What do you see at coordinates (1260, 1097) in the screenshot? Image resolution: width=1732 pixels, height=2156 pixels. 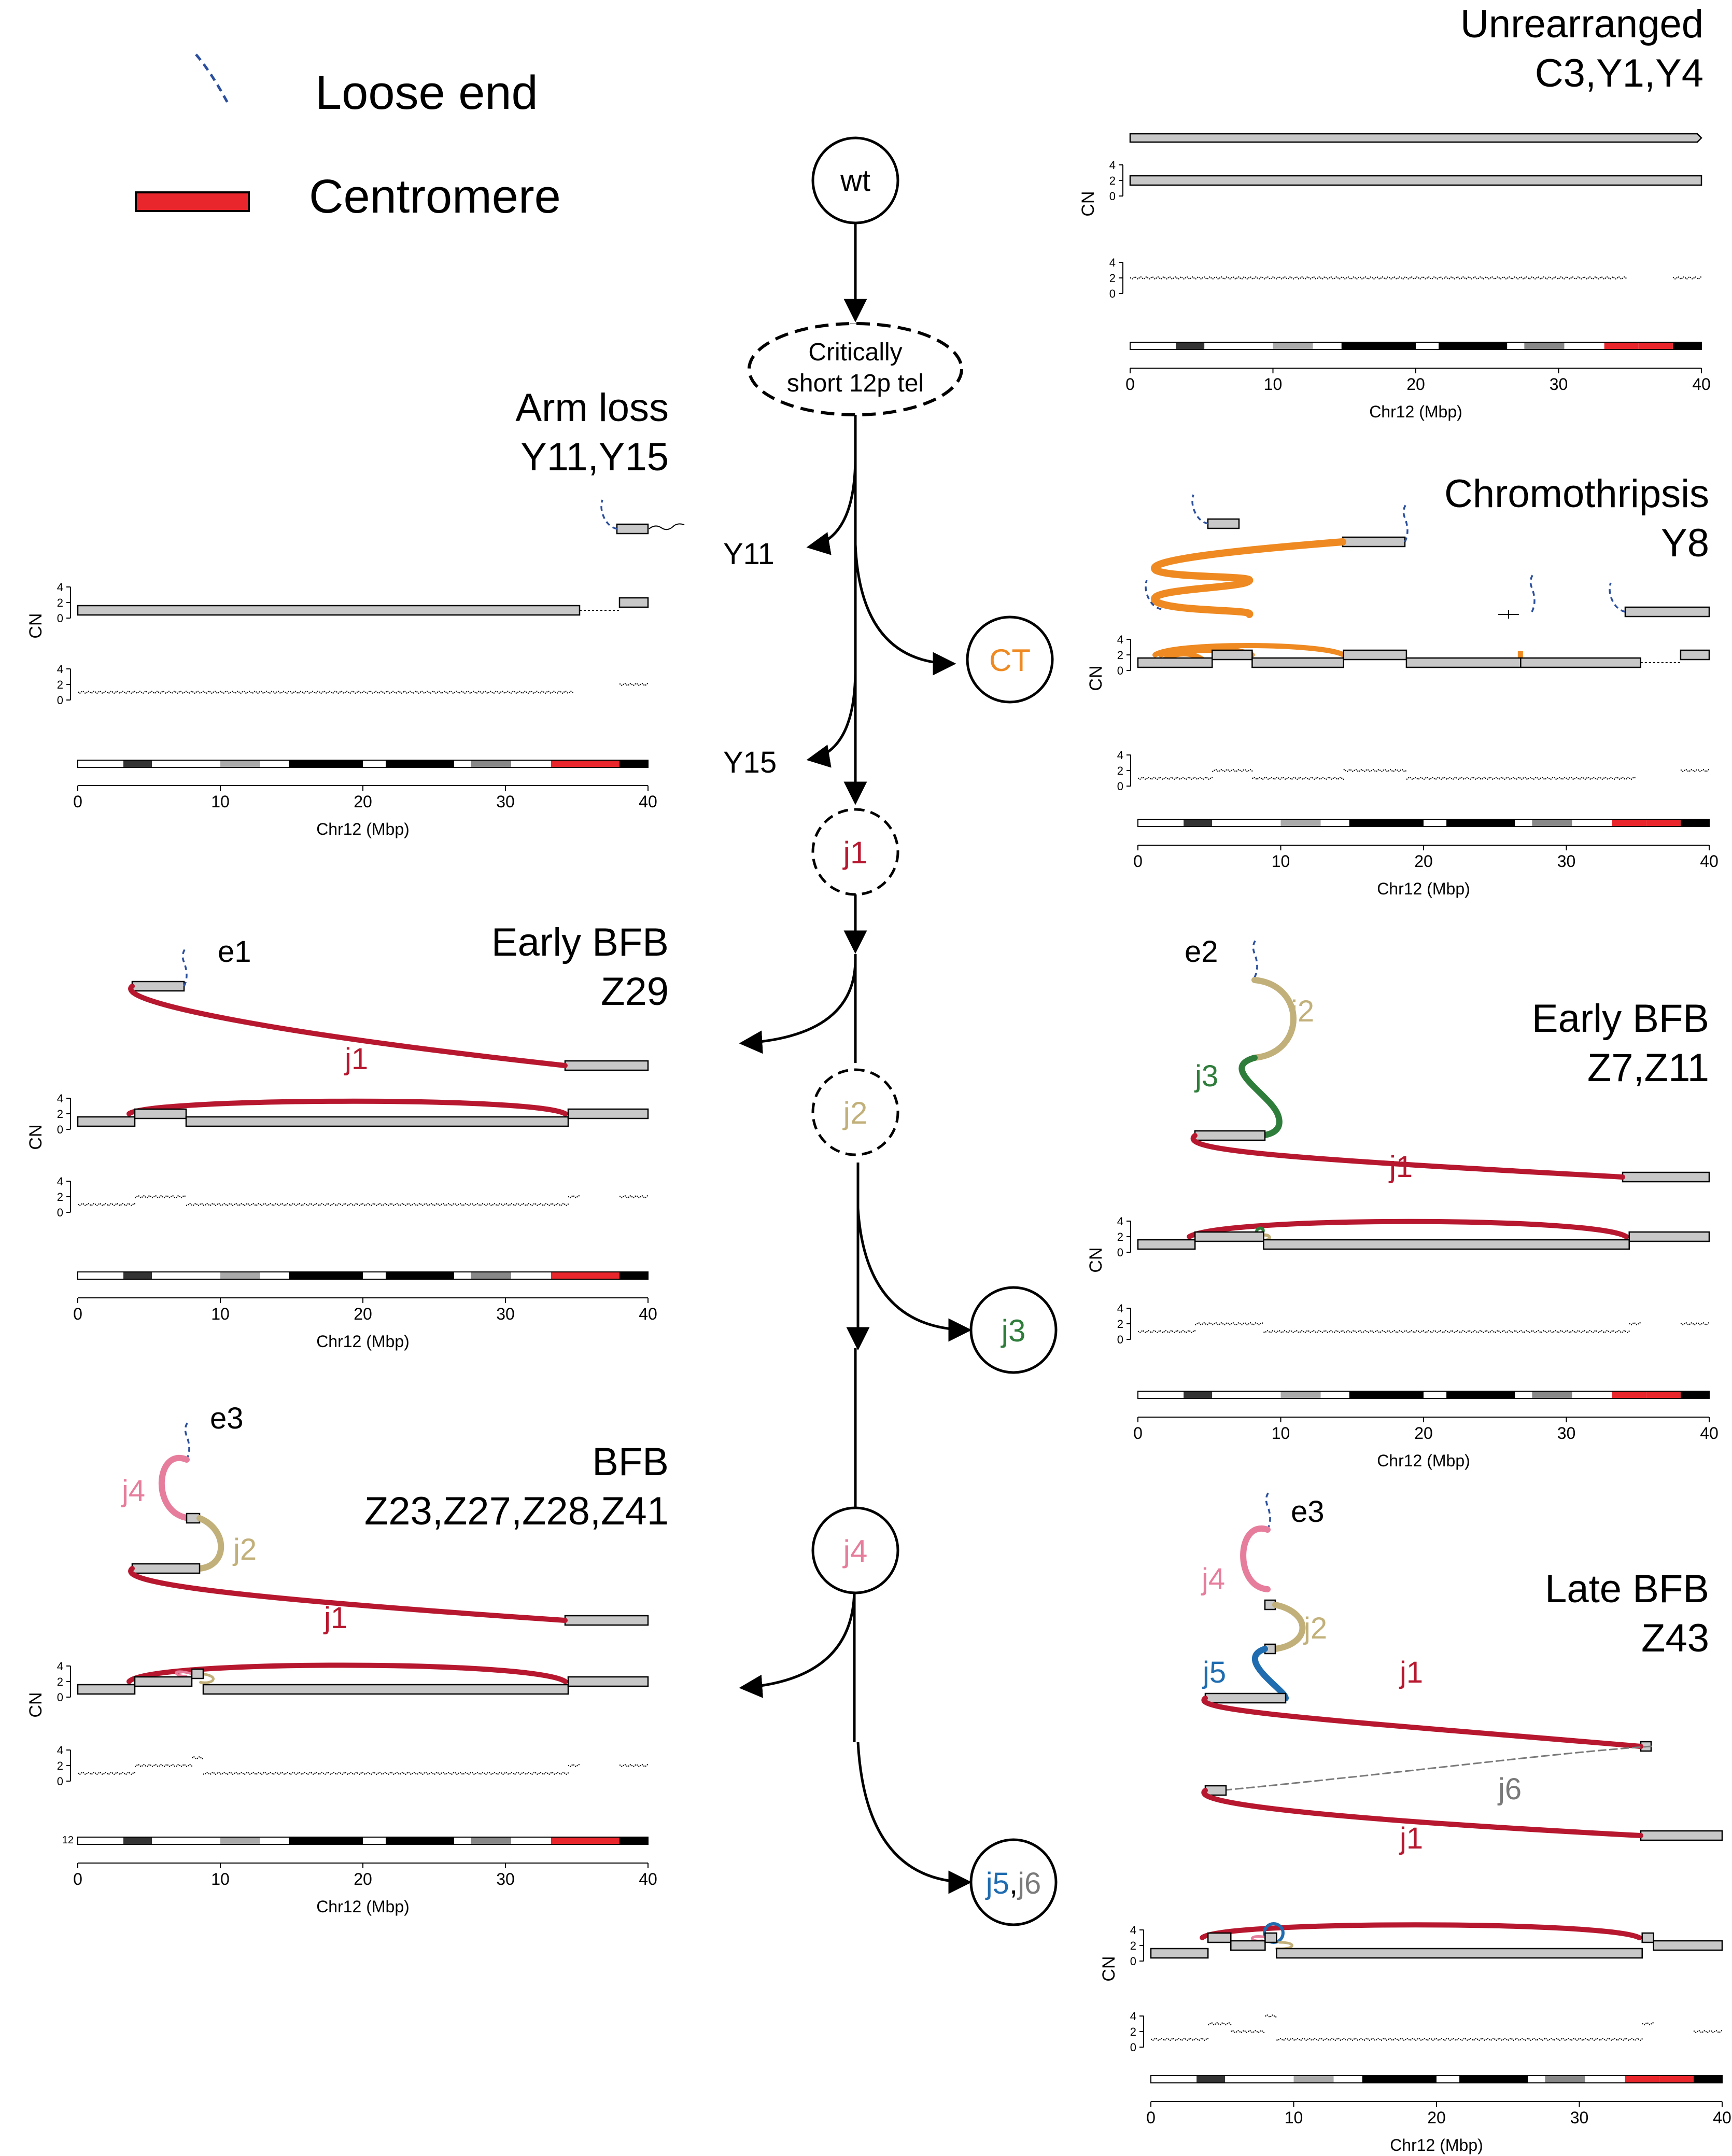 I see `j3-curve` at bounding box center [1260, 1097].